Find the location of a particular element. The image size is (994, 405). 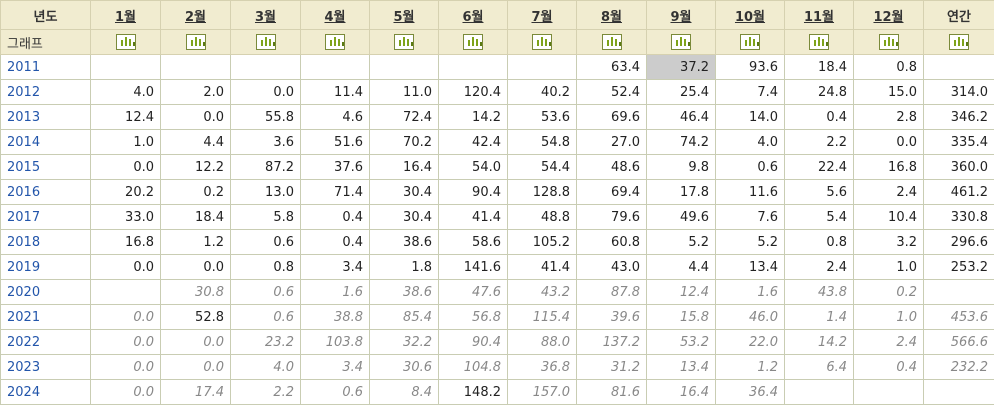

month-header-label: 5월 is located at coordinates (403, 17).